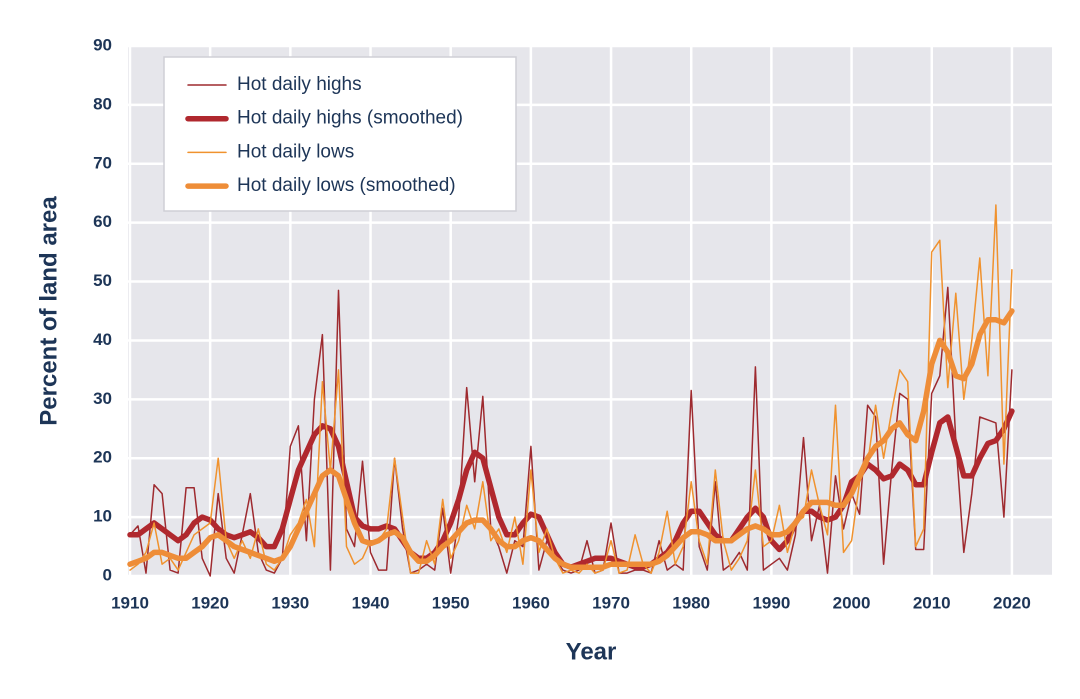  What do you see at coordinates (102, 516) in the screenshot?
I see `y-tick-label: 10` at bounding box center [102, 516].